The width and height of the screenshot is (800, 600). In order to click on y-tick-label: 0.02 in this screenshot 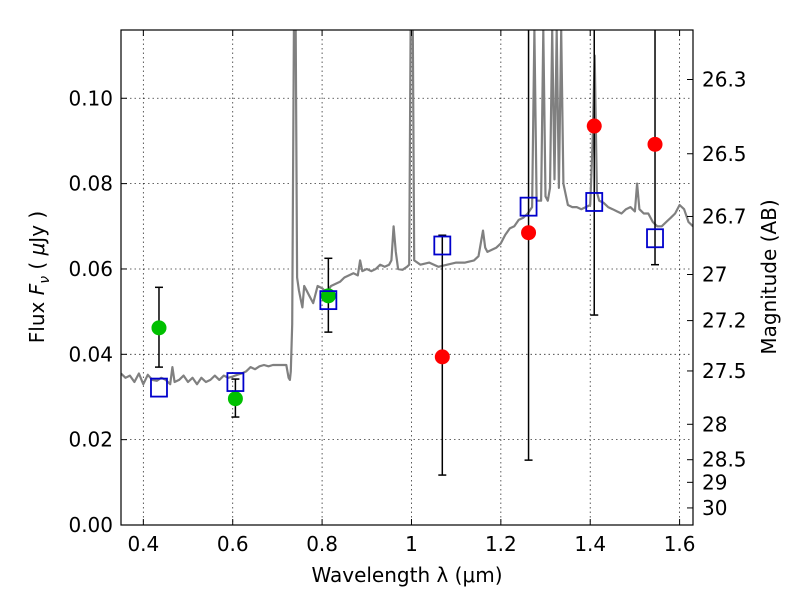, I will do `click(90, 440)`.